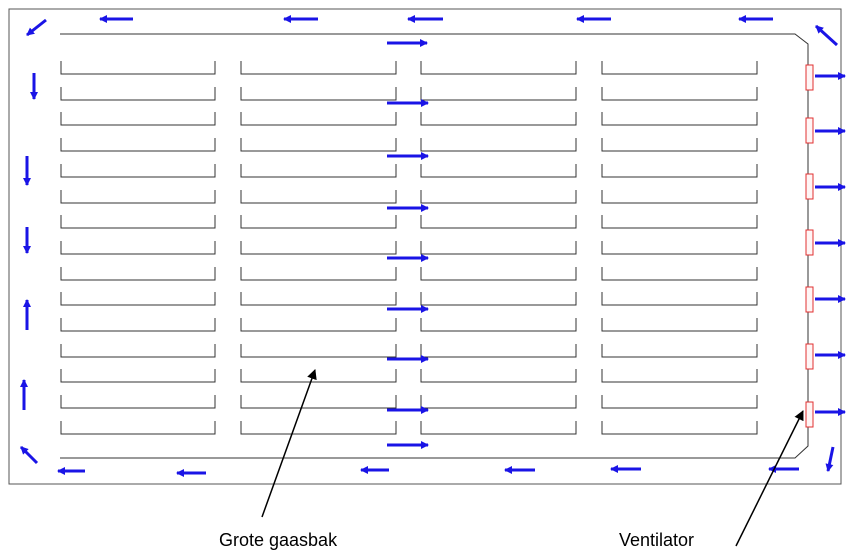  I want to click on label-ventilator: Ventilator, so click(656, 540).